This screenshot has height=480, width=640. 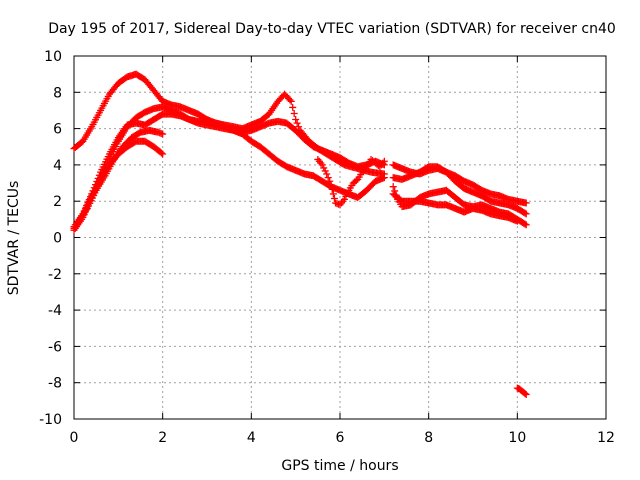 What do you see at coordinates (57, 202) in the screenshot?
I see `y-tick-label: 2` at bounding box center [57, 202].